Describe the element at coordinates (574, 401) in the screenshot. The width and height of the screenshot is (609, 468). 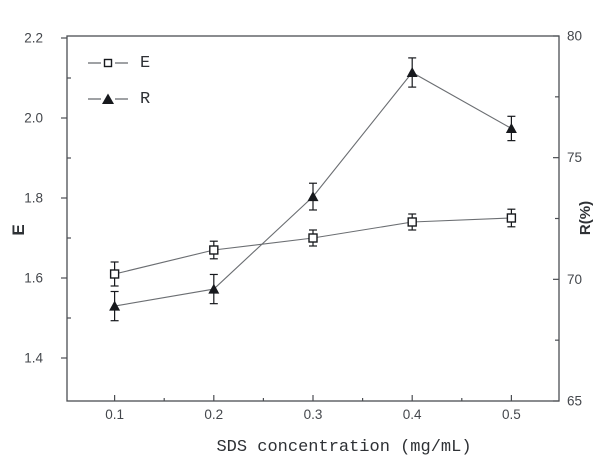
I see `right-axis-tick-label: 65` at that location.